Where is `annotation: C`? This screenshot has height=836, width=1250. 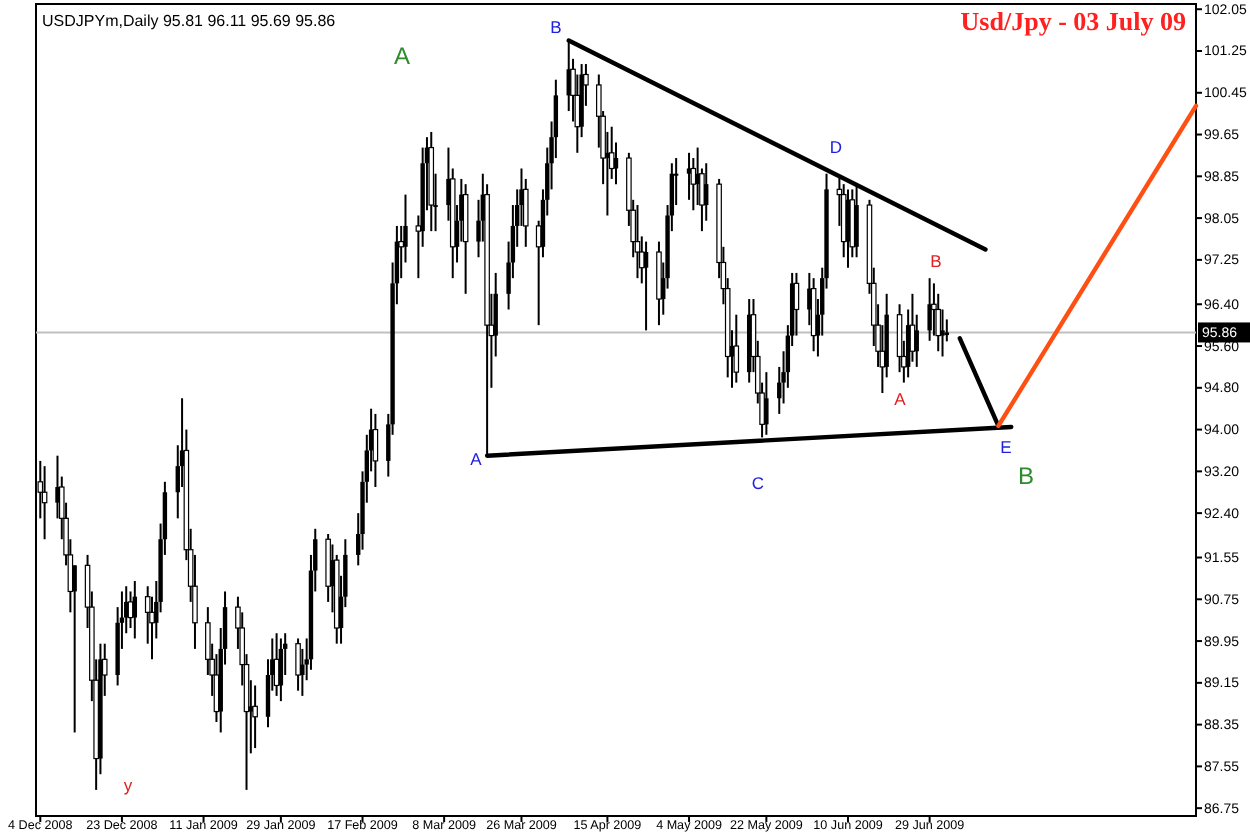
annotation: C is located at coordinates (758, 482).